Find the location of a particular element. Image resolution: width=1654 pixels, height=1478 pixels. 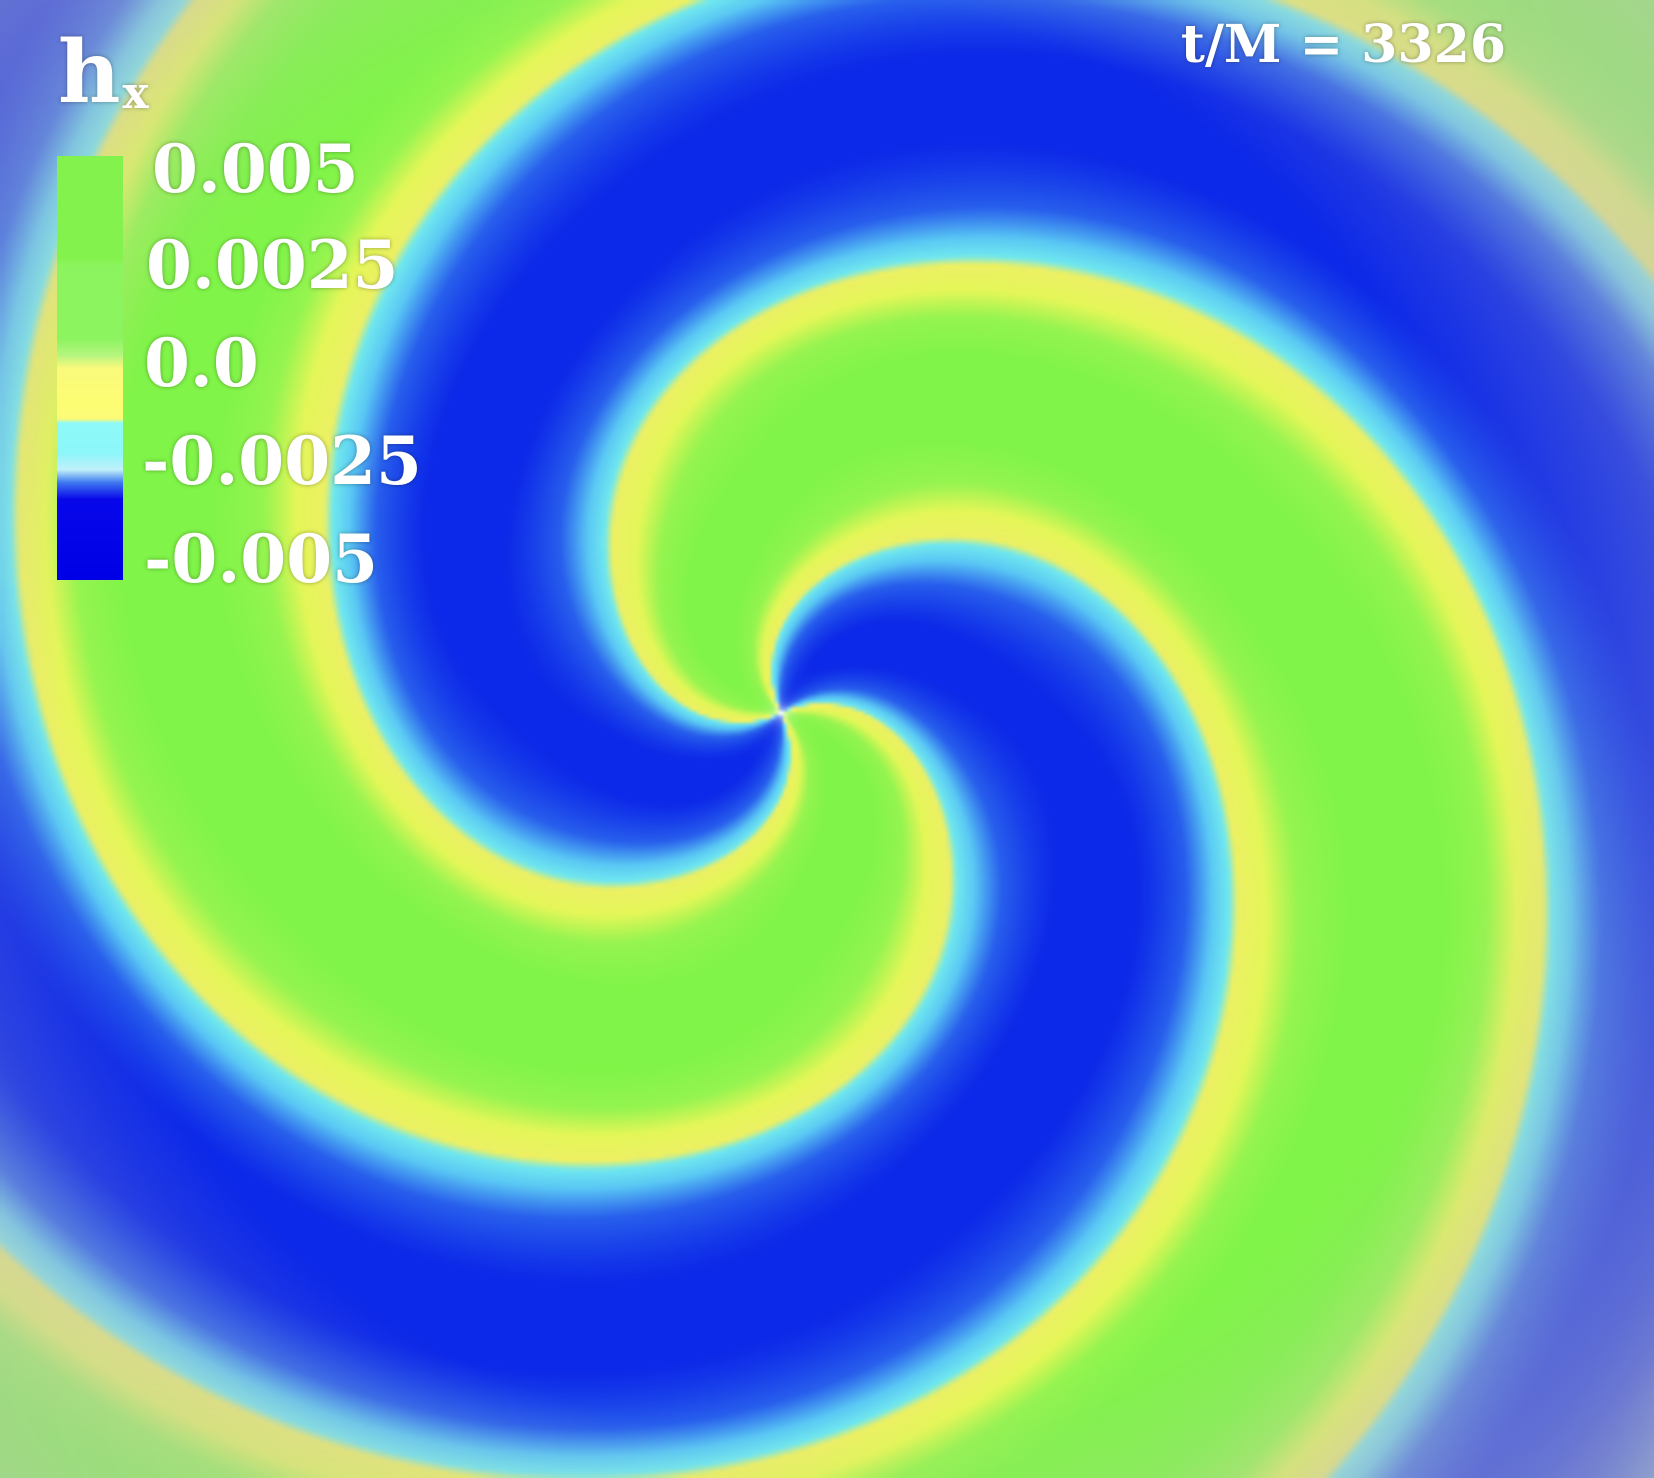

time-label: t/M = 3326 is located at coordinates (1343, 44).